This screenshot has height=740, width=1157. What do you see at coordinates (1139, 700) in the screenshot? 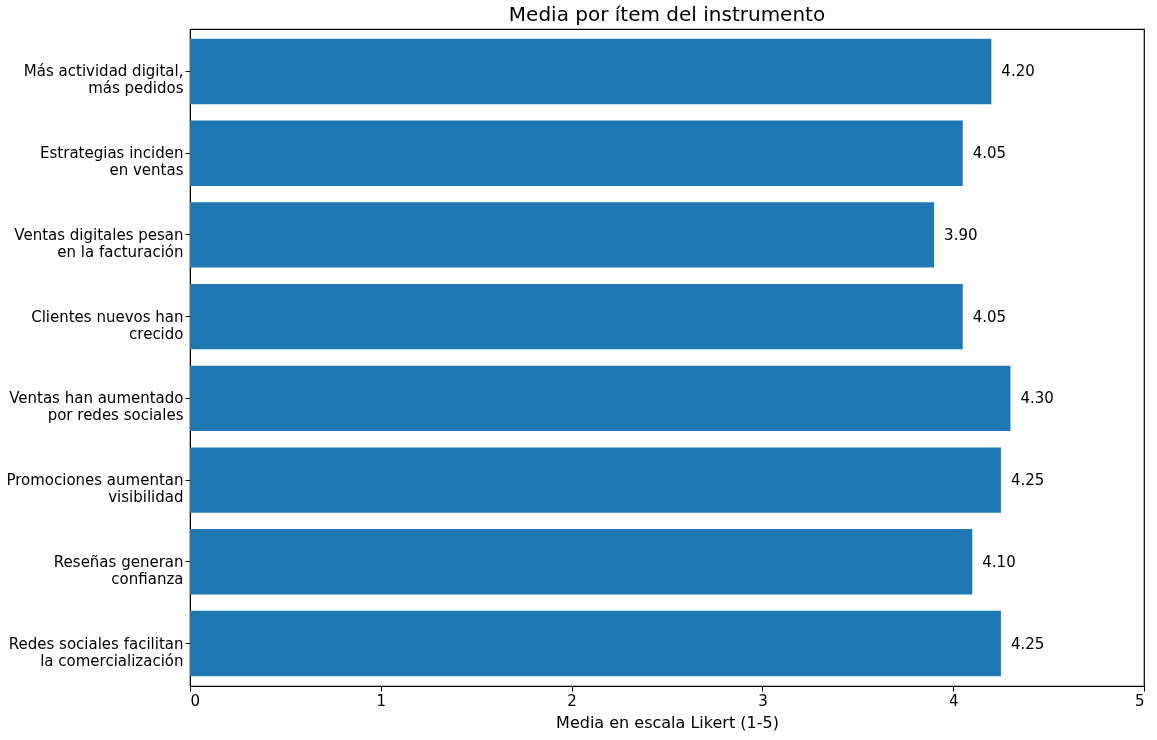
I see `x-tick-label: 5` at bounding box center [1139, 700].